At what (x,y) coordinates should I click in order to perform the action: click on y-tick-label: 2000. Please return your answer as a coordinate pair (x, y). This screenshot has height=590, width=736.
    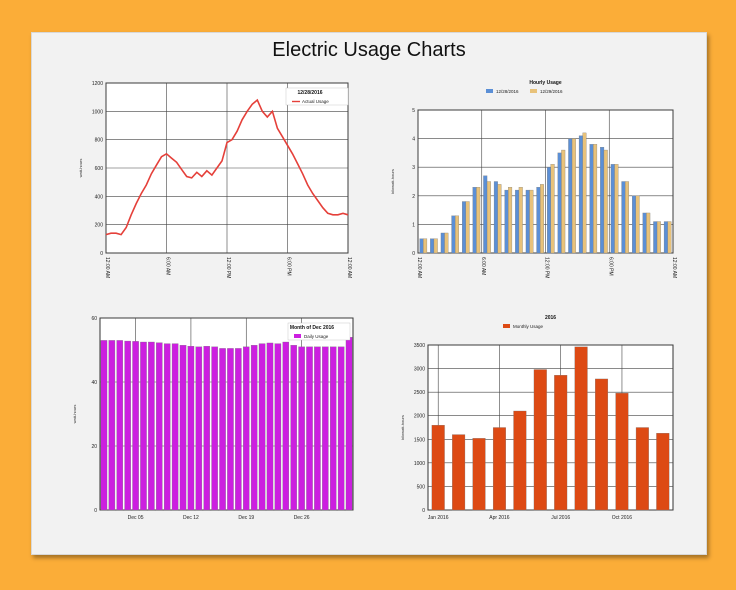
    Looking at the image, I should click on (419, 417).